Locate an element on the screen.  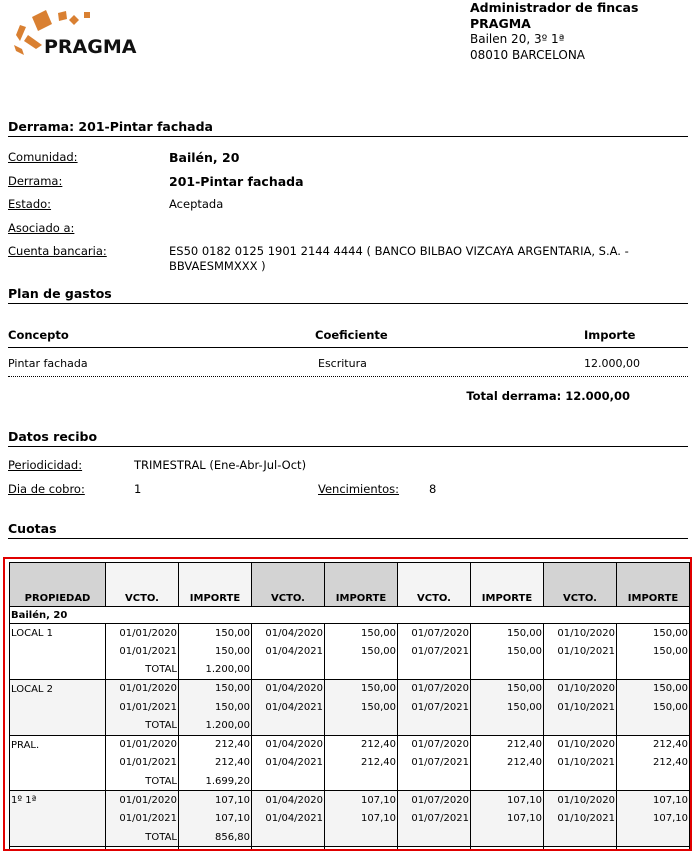
total-row: TOTAL 1.699,20 is located at coordinates (349, 781).